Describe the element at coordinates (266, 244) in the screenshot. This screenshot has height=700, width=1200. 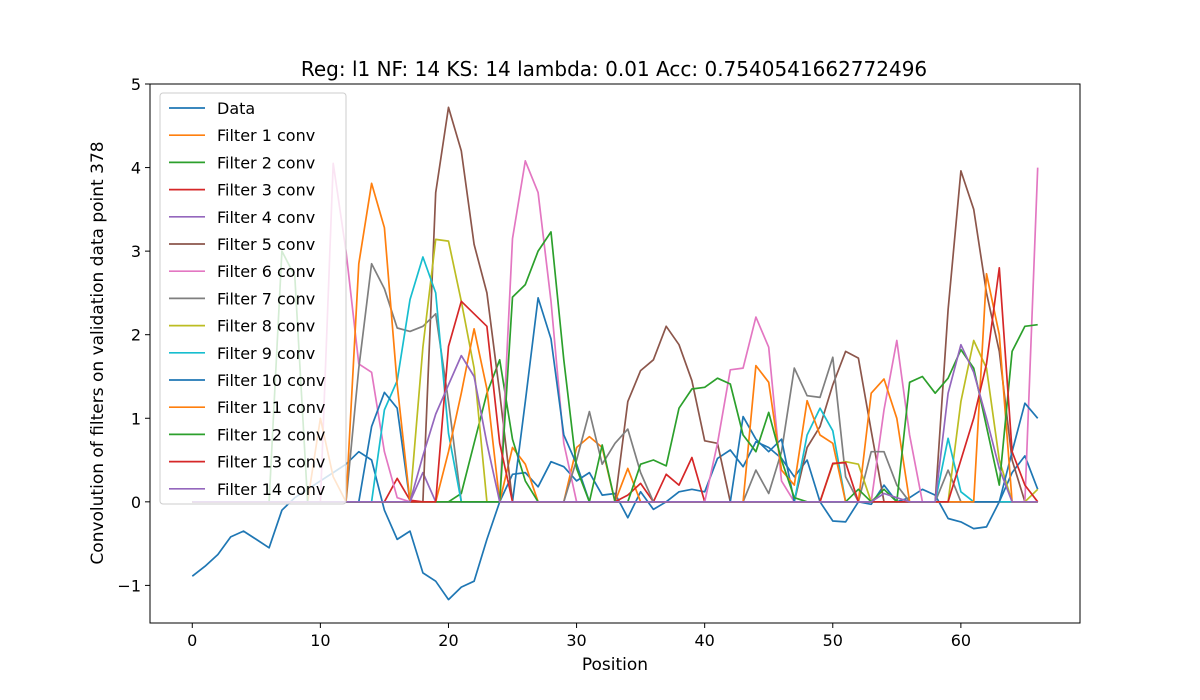
I see `legend-label-6: Filter 5 conv` at that location.